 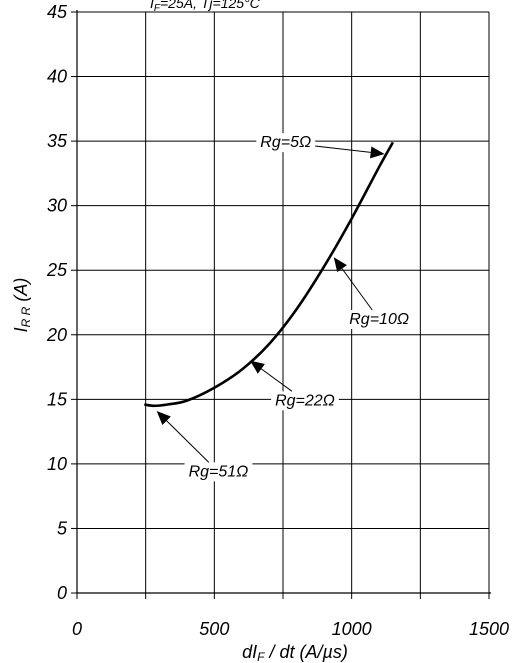 What do you see at coordinates (21, 329) in the screenshot?
I see `y-axis-label-pre: I` at bounding box center [21, 329].